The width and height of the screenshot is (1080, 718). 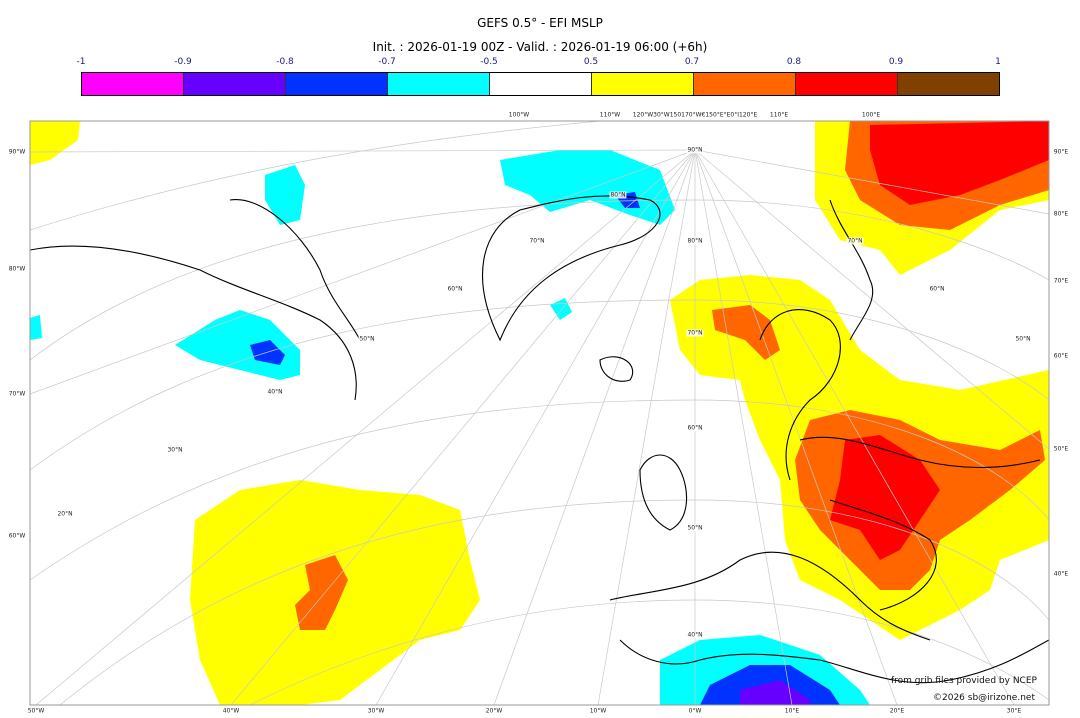 I want to click on lon-label: 50°E, so click(x=1061, y=449).